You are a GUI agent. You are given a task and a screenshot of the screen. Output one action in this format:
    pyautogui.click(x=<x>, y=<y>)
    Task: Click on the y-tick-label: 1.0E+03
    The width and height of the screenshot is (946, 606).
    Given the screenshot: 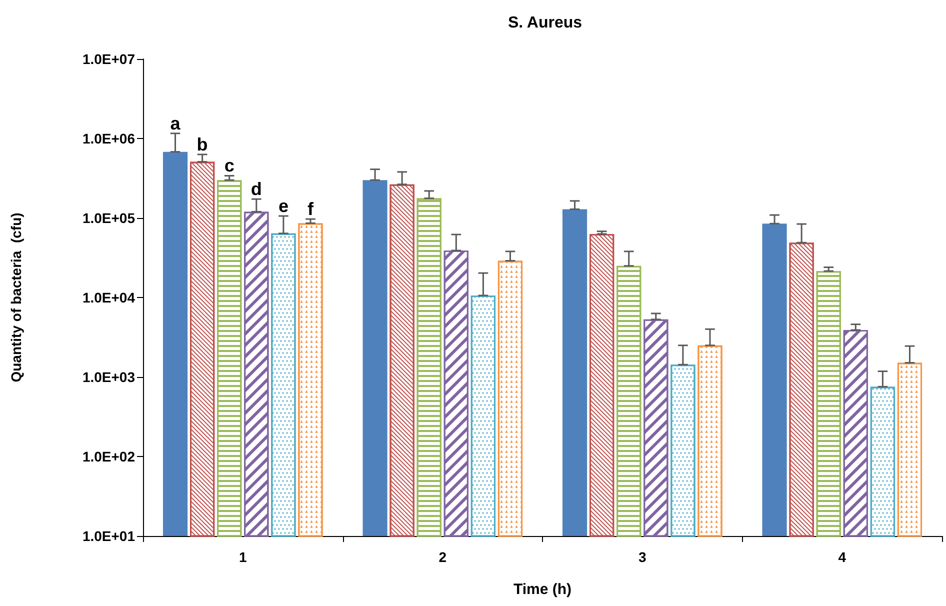 What is the action you would take?
    pyautogui.click(x=109, y=377)
    